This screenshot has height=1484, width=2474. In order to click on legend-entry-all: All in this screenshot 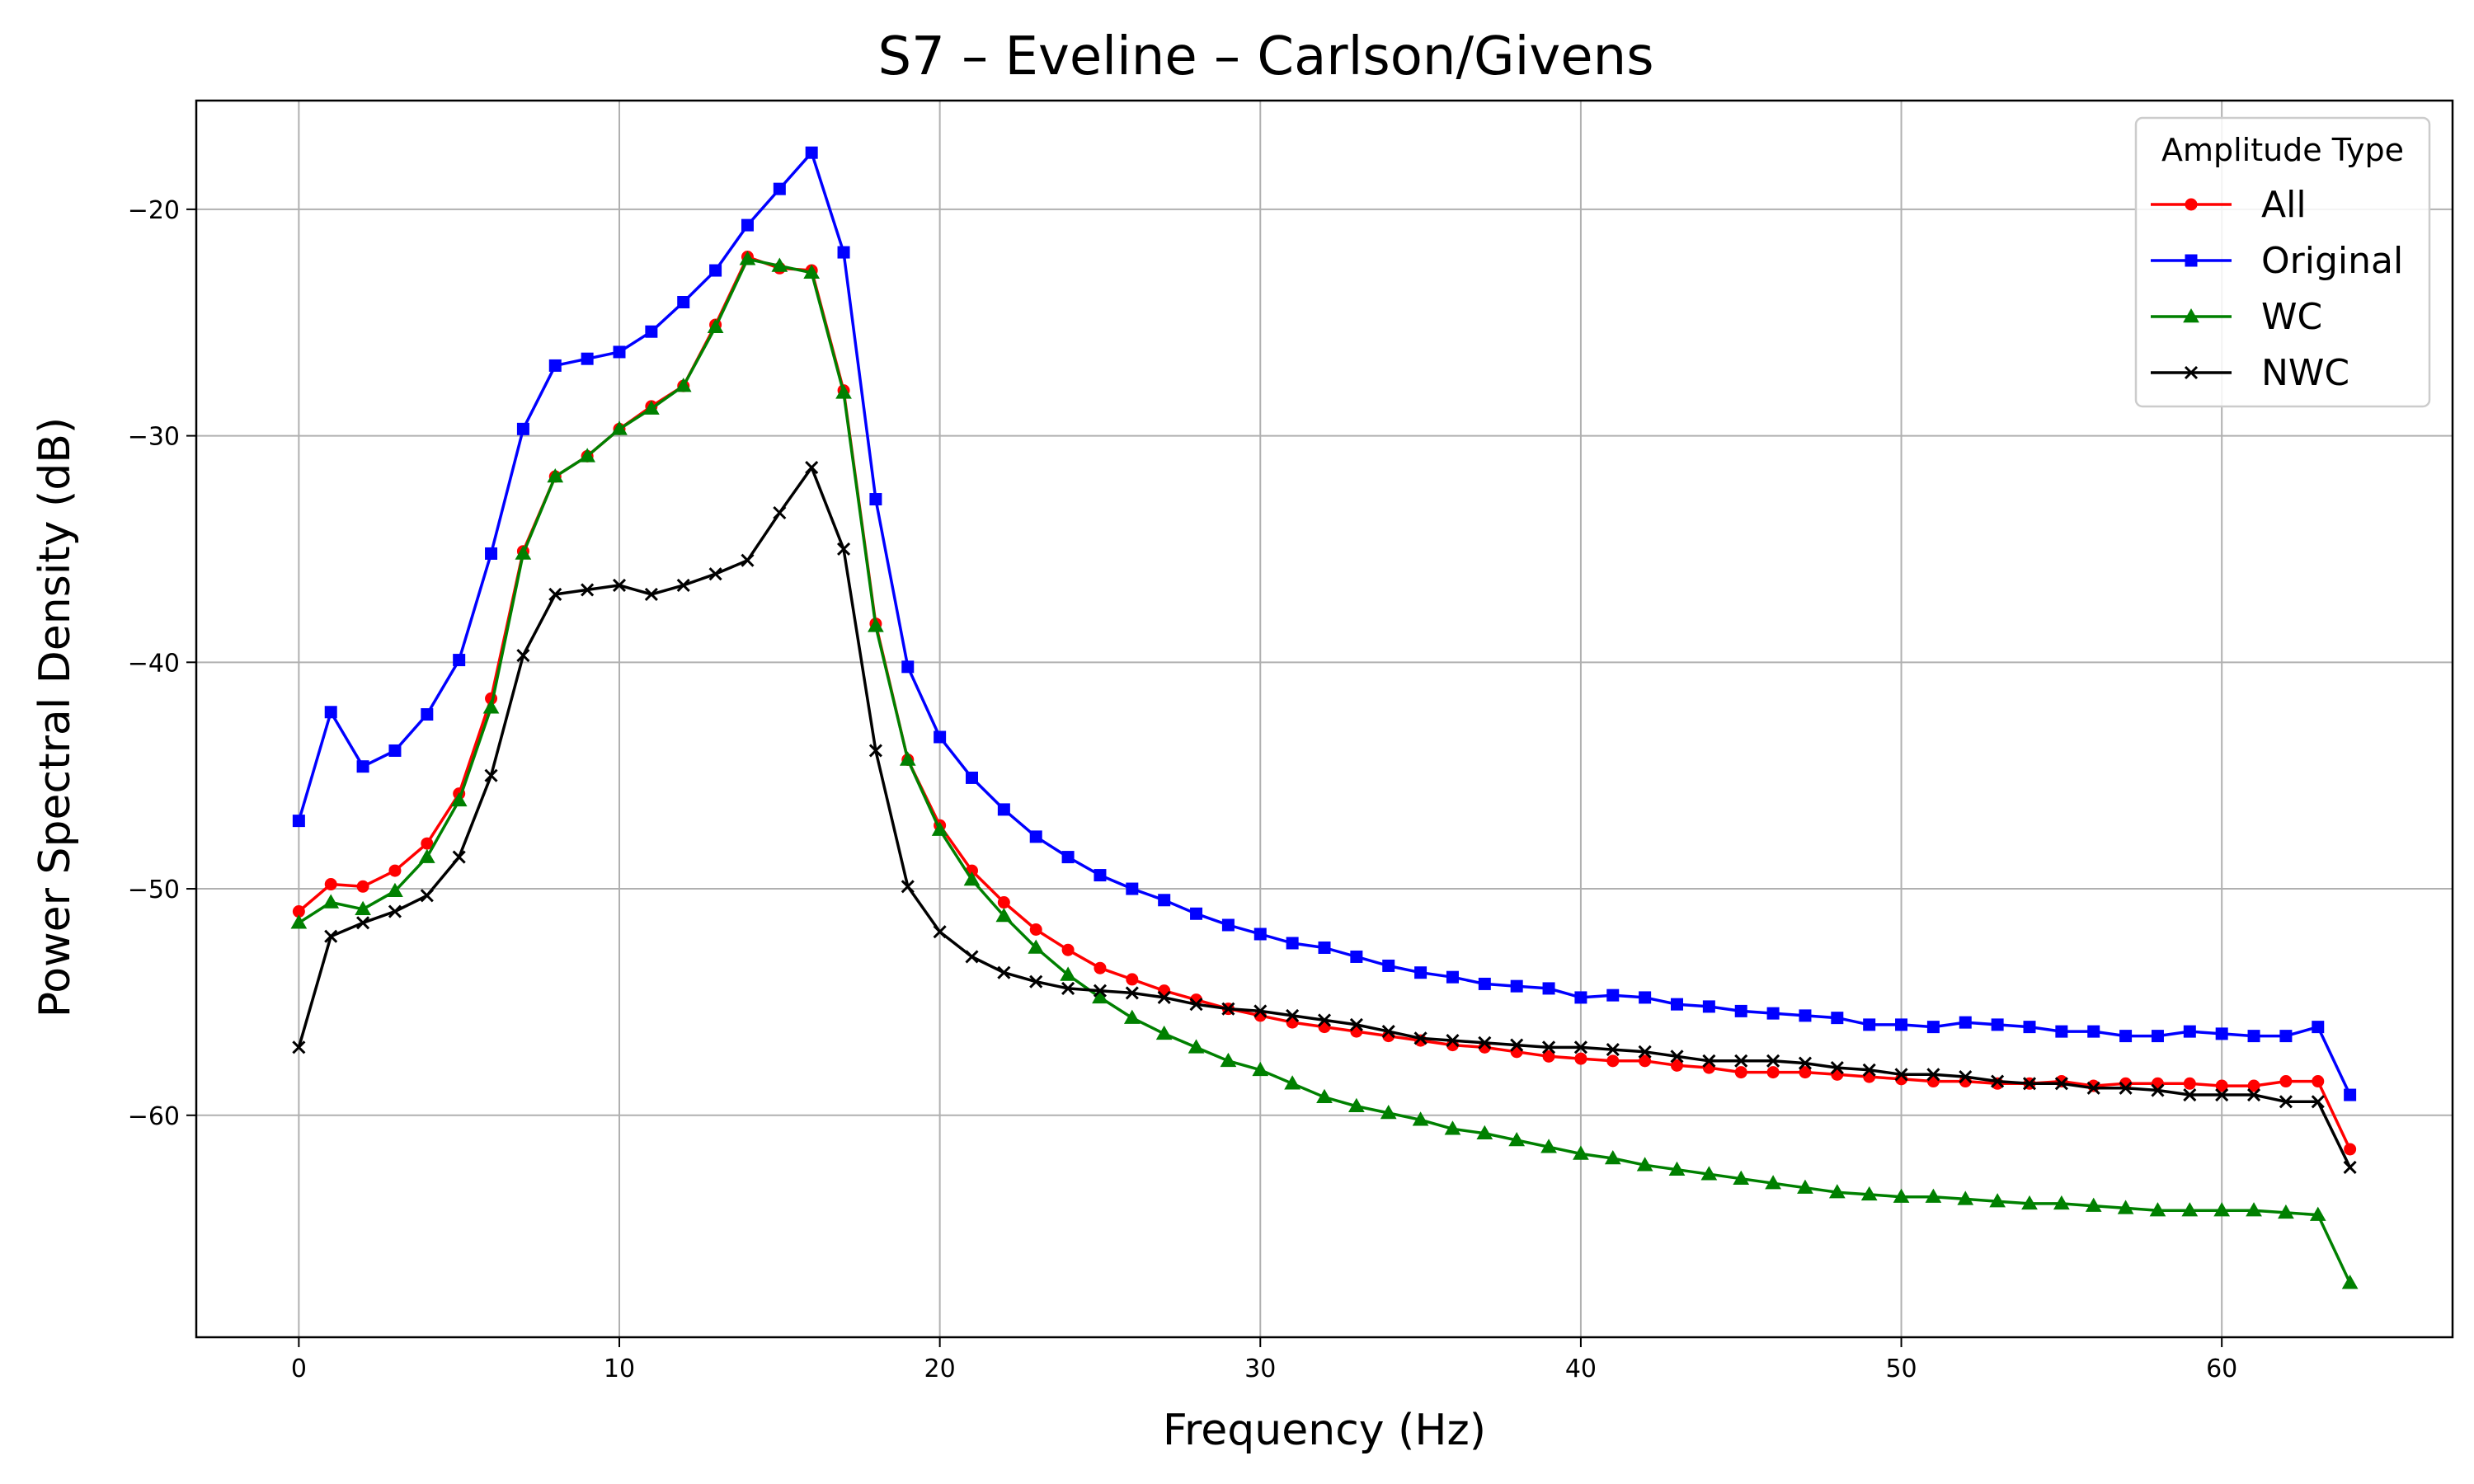, I will do `click(2229, 205)`.